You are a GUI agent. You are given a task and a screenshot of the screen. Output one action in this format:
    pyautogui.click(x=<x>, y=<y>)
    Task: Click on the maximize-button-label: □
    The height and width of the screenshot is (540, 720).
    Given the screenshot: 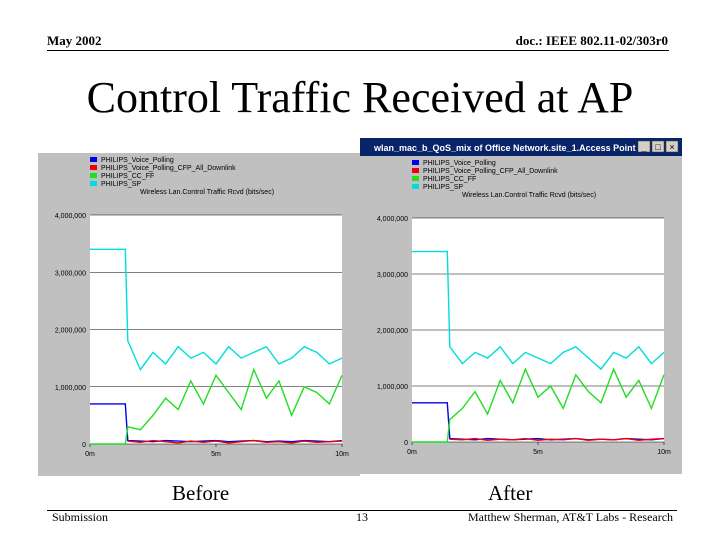 What is the action you would take?
    pyautogui.click(x=658, y=147)
    